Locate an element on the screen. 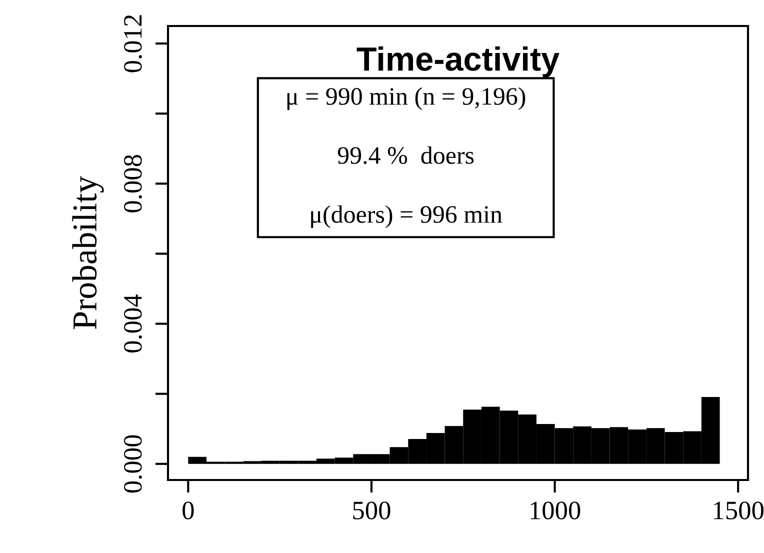 This screenshot has height=553, width=764. x-tick-label: 0 is located at coordinates (188, 511).